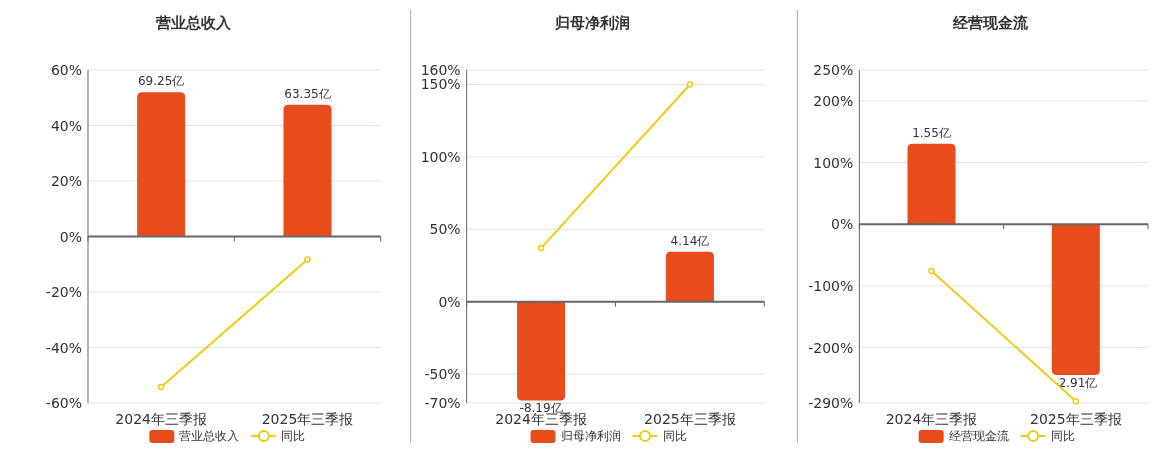 This screenshot has height=450, width=1160. What do you see at coordinates (193, 23) in the screenshot?
I see `chart-title: 营业总收入` at bounding box center [193, 23].